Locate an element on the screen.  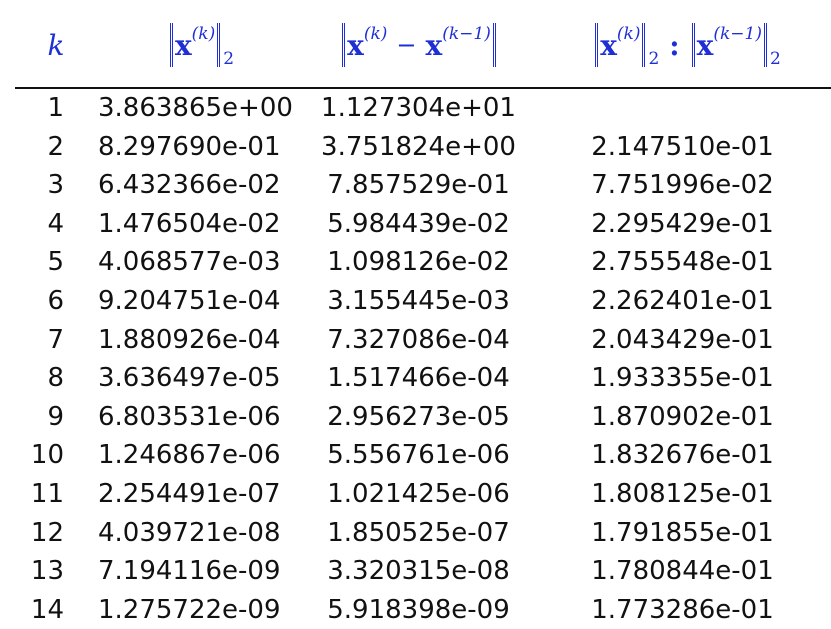
cell-ratio: 7.751996e-02 is located at coordinates (682, 185).